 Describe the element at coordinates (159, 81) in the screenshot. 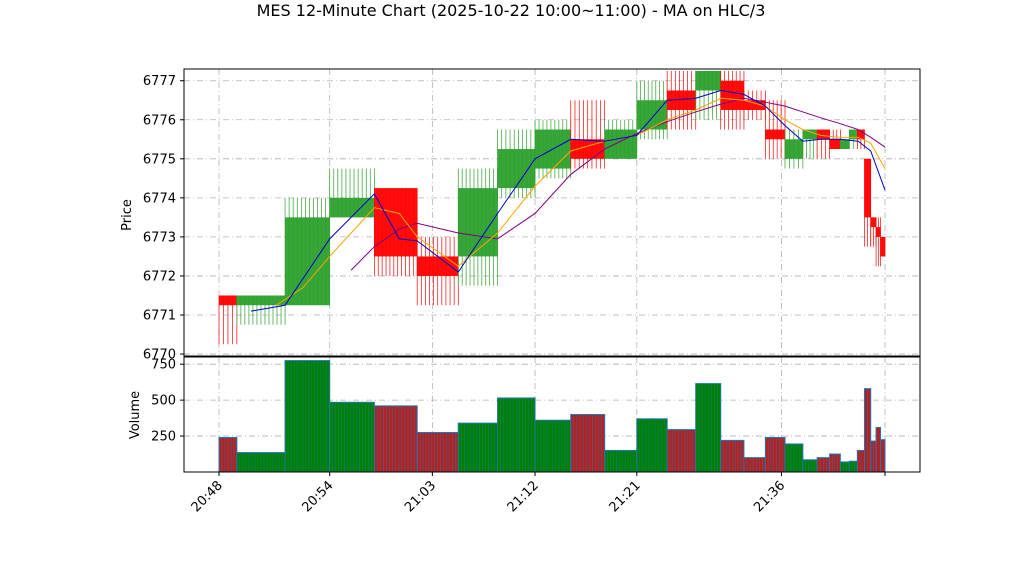

I see `price-tick-label: 6777` at that location.